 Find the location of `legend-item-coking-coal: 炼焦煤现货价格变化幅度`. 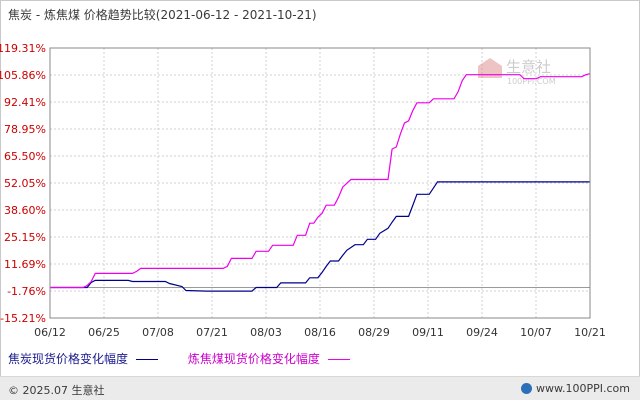

legend-item-coking-coal: 炼焦煤现货价格变化幅度 is located at coordinates (269, 358).